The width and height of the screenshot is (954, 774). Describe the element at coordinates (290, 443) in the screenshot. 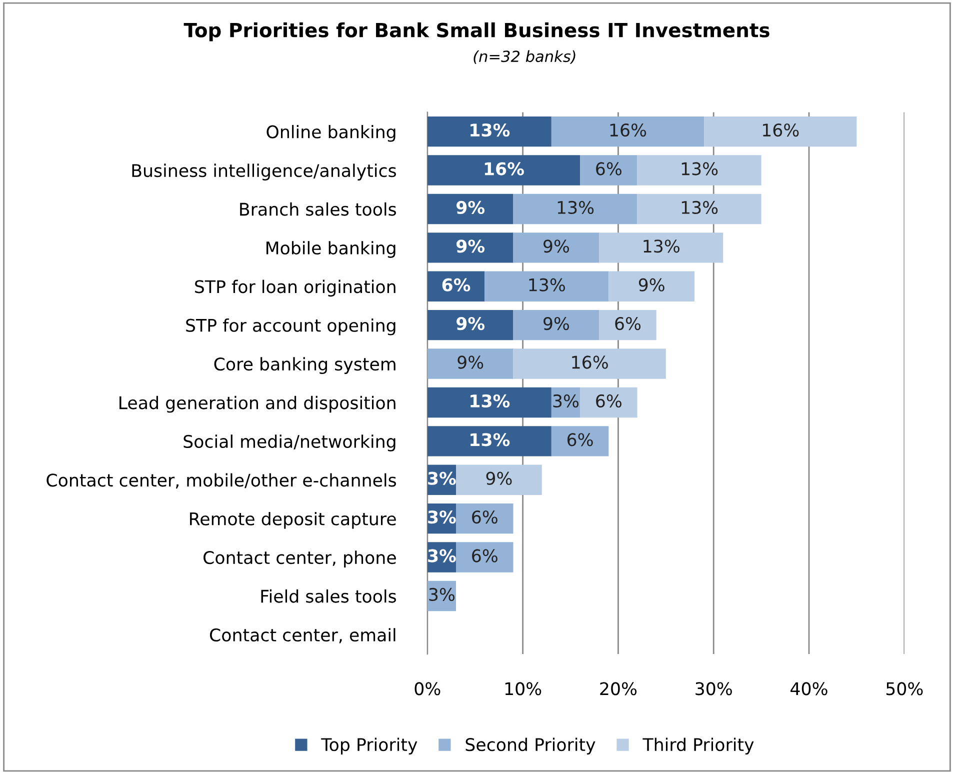

I see `y-tick-label: Social media/networking` at that location.